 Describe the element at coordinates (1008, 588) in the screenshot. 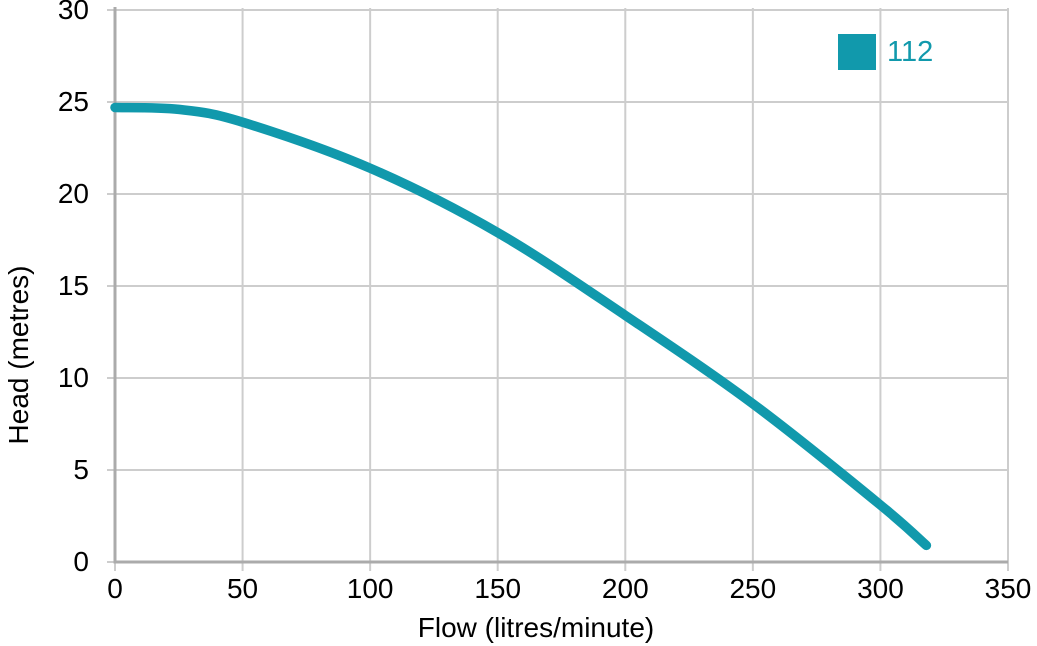

I see `x-tick-label: 350` at that location.